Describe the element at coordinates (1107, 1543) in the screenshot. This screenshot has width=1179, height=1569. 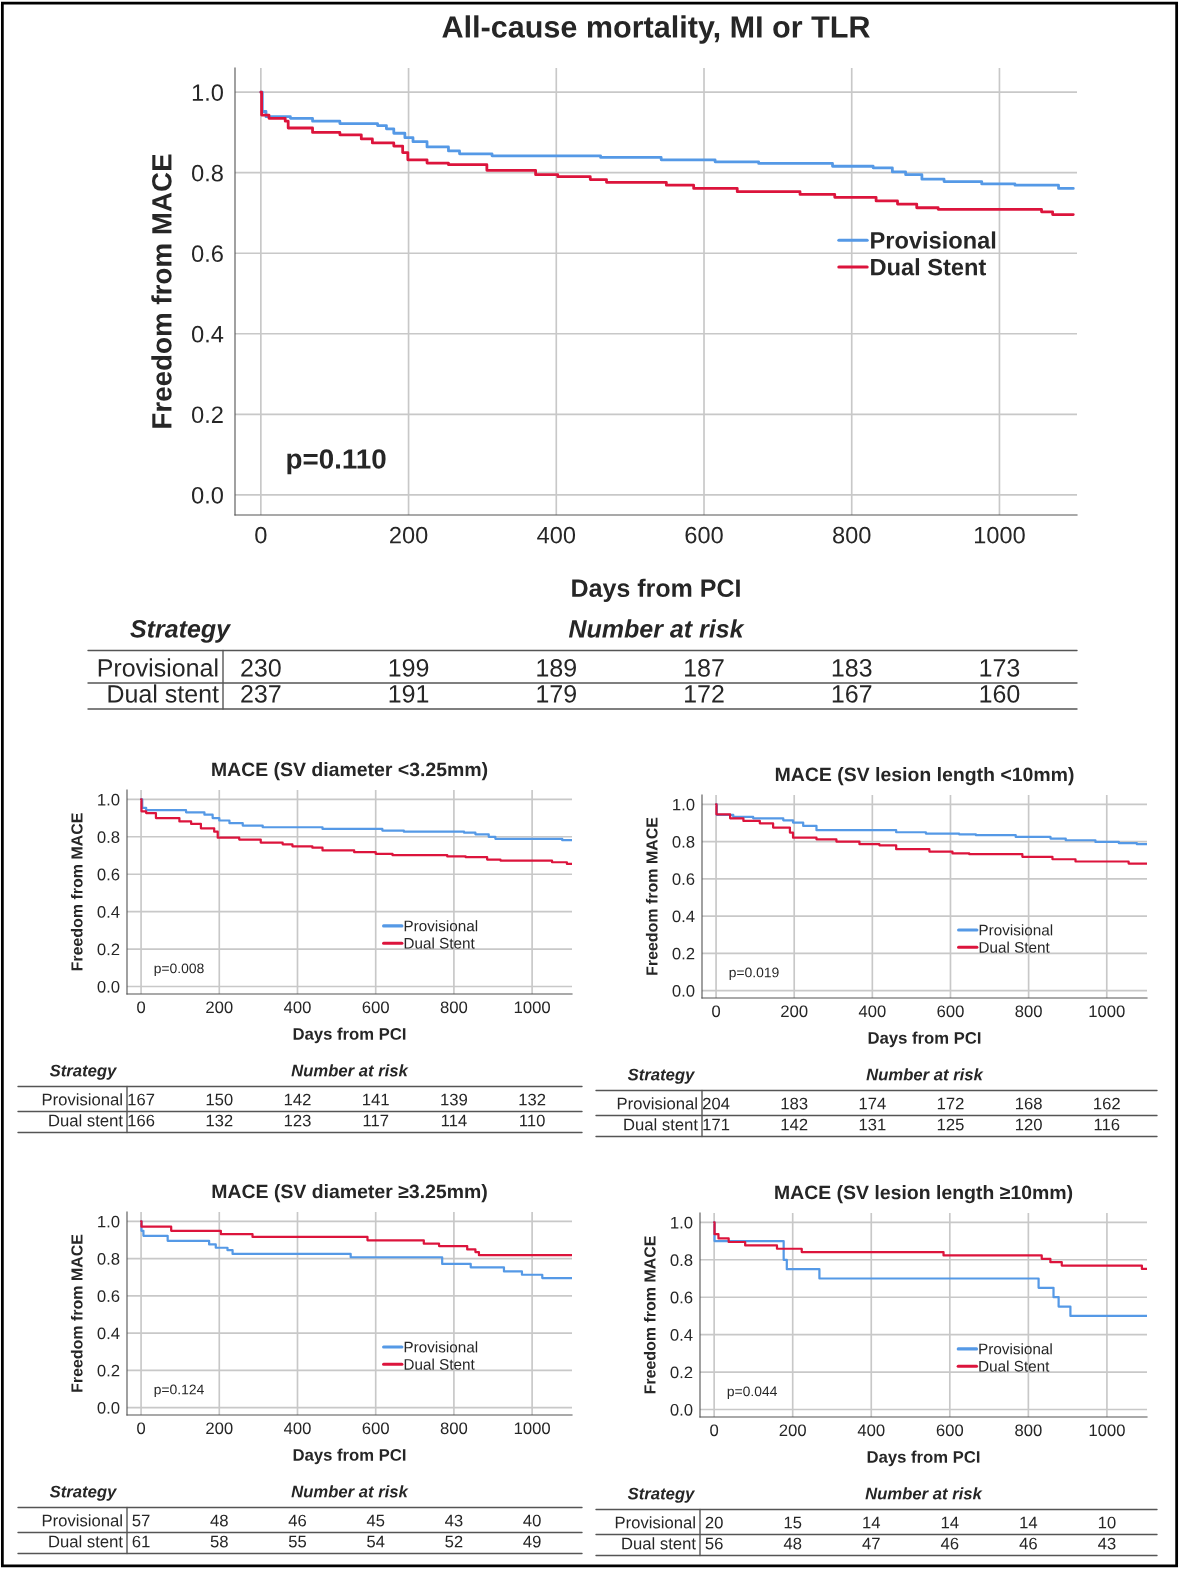
I see `text: 43` at that location.